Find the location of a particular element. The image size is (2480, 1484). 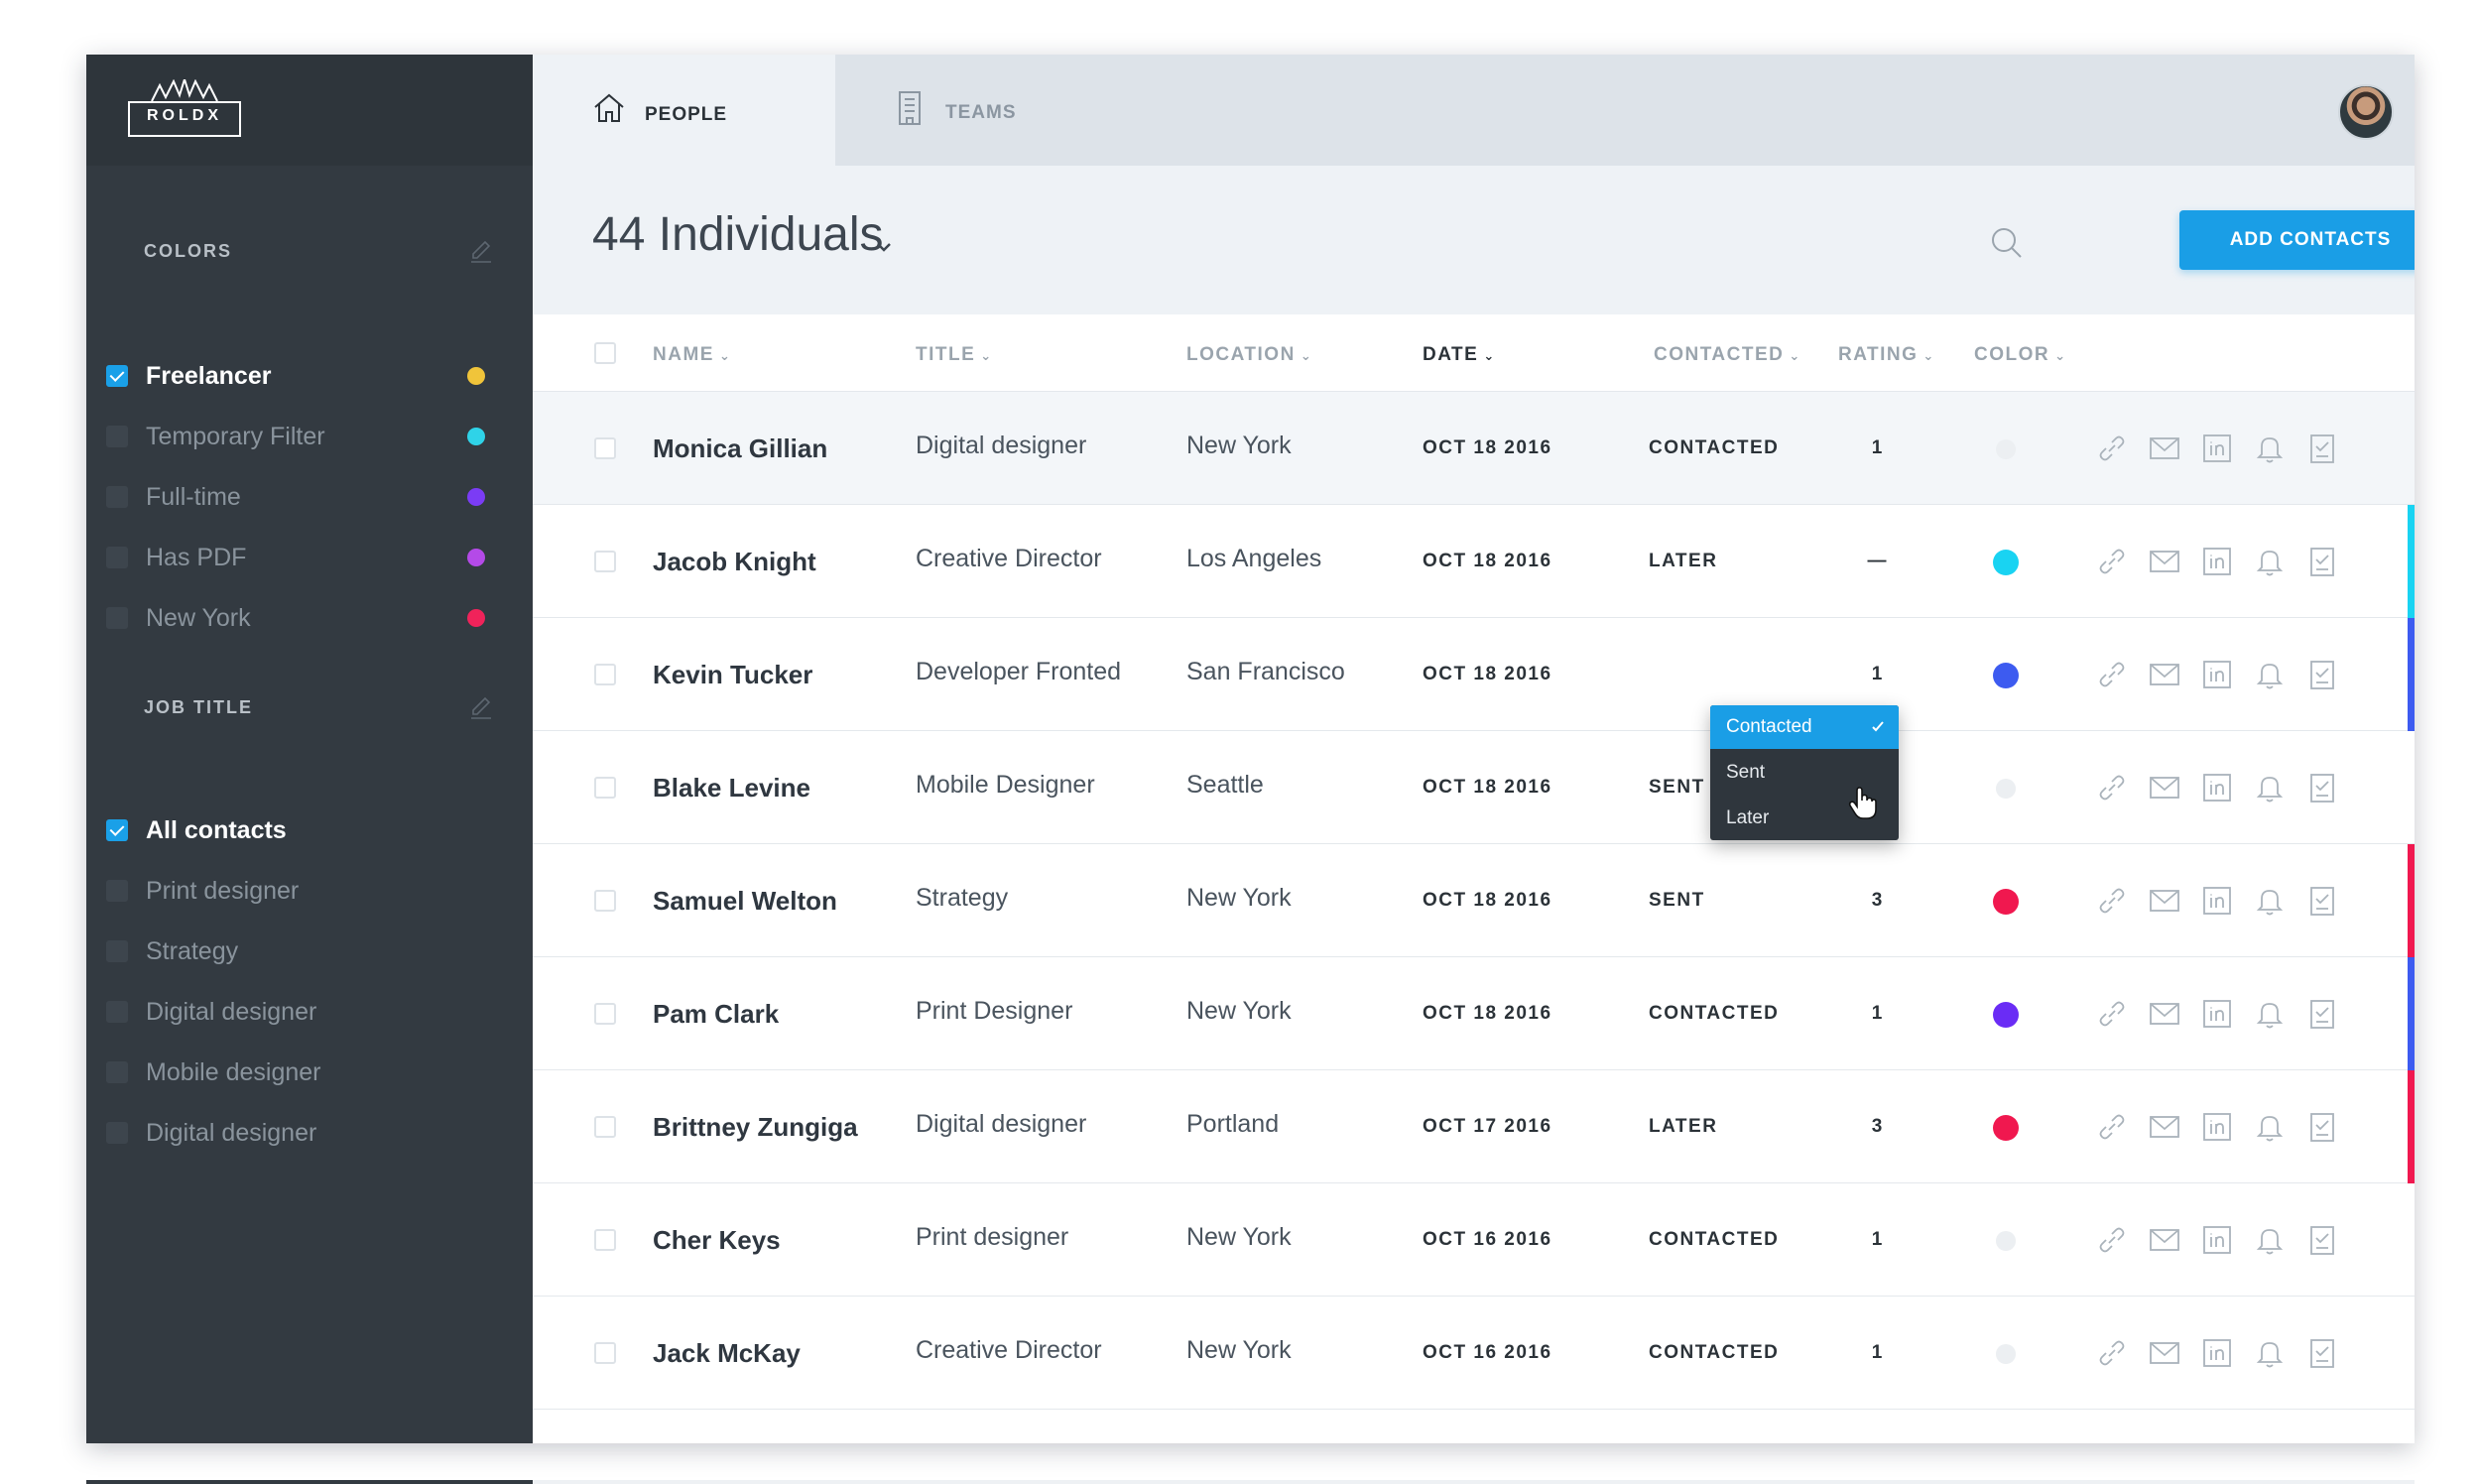

column-header-title: TITLE ⌄ is located at coordinates (954, 354).